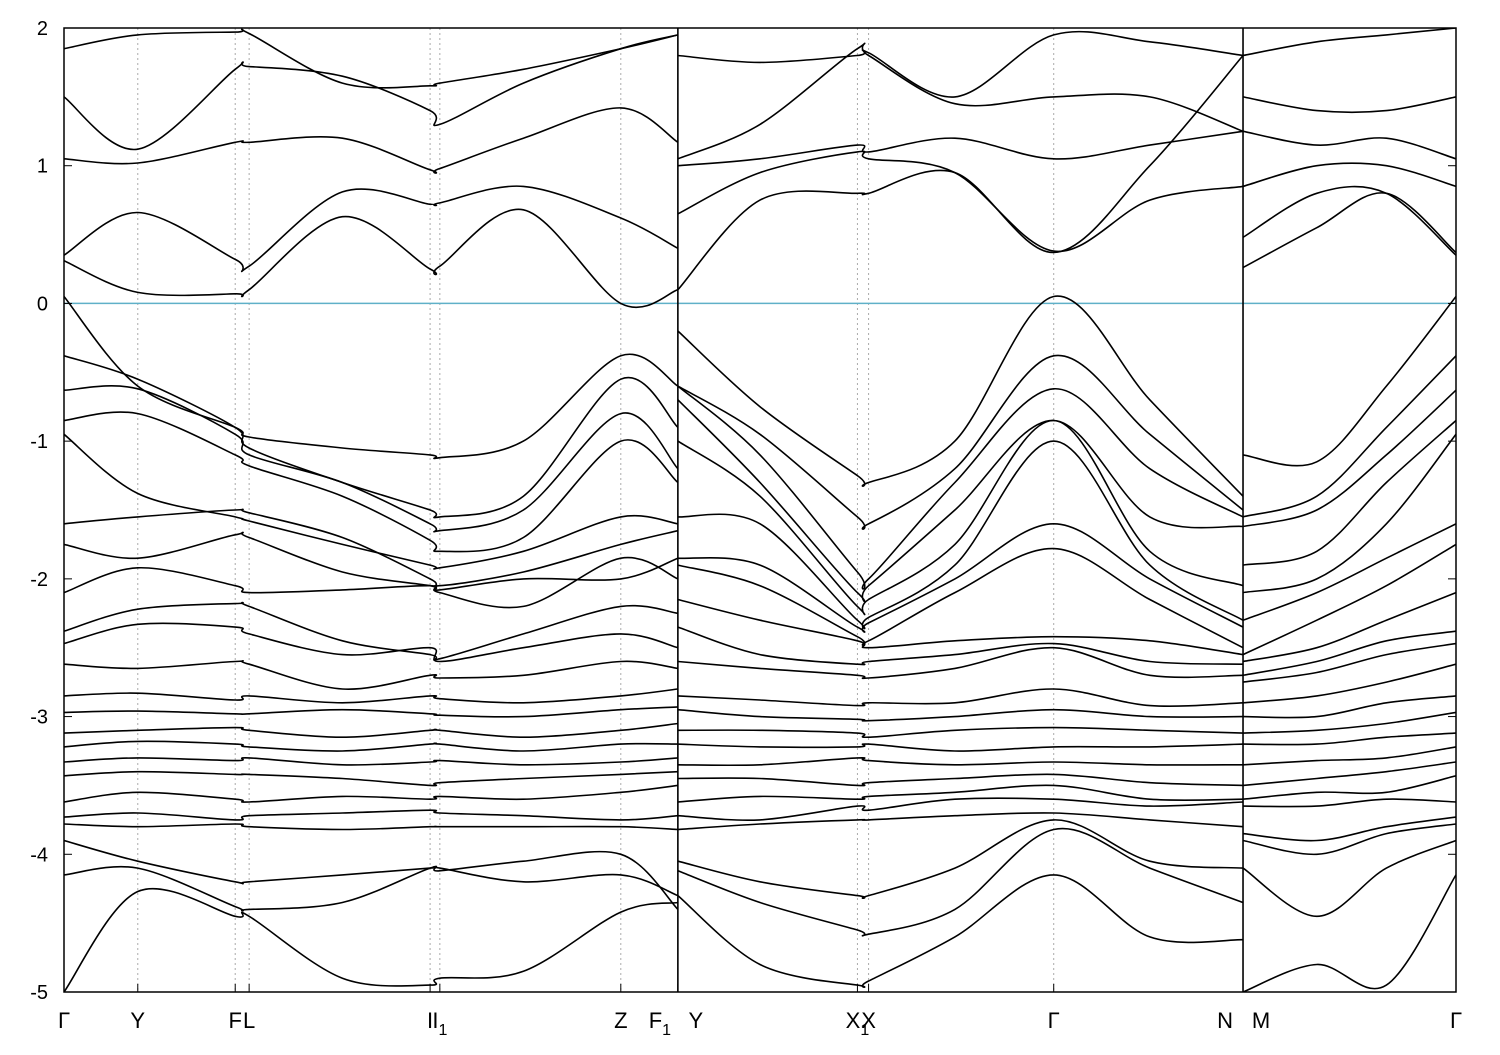 This screenshot has height=1055, width=1500. What do you see at coordinates (760, 1011) in the screenshot?
I see `x-axis: Γ Y F L I I1 Z F1 Y X1X Γ N M Γ` at bounding box center [760, 1011].